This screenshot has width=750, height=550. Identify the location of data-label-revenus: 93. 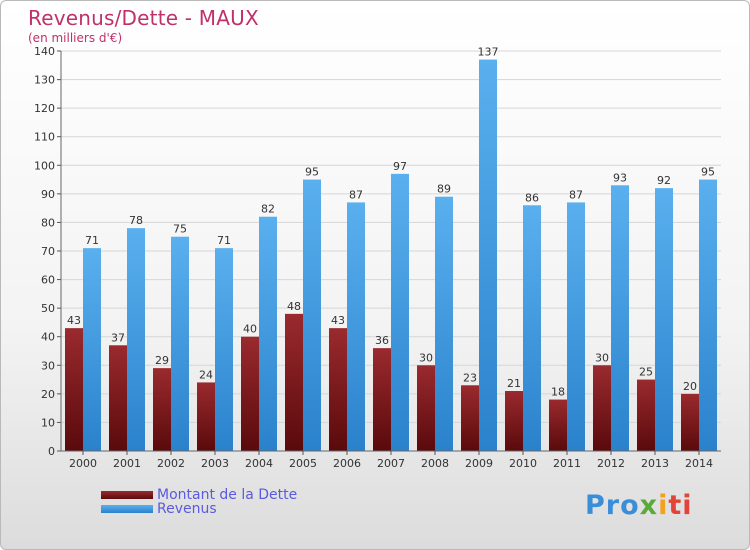
(620, 177).